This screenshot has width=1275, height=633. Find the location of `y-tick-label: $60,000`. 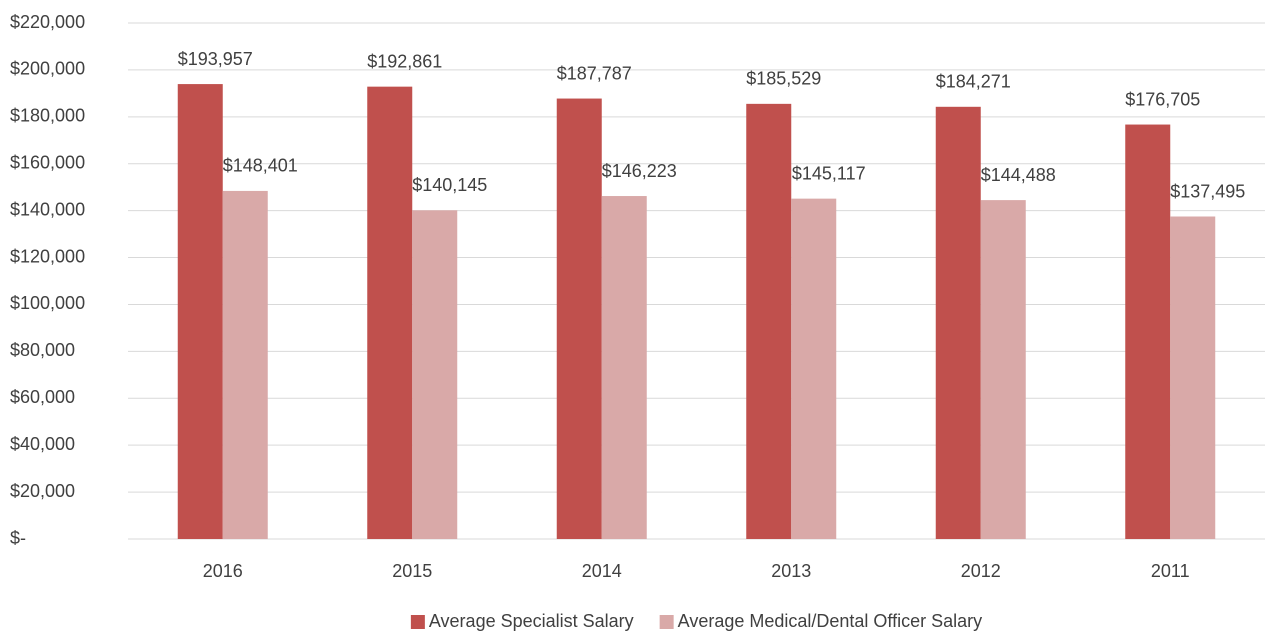

y-tick-label: $60,000 is located at coordinates (42, 397).